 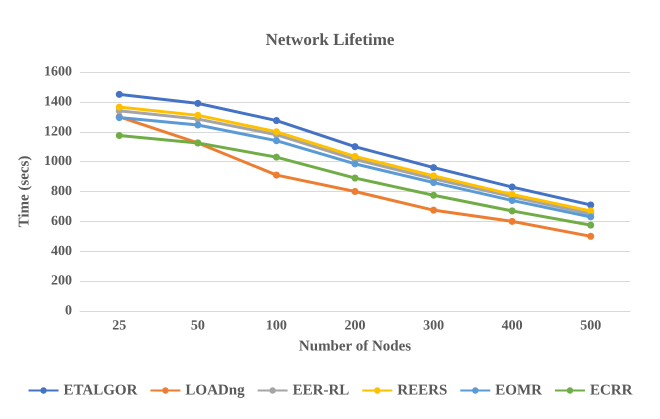 I want to click on x-tick-label: 100, so click(x=276, y=326).